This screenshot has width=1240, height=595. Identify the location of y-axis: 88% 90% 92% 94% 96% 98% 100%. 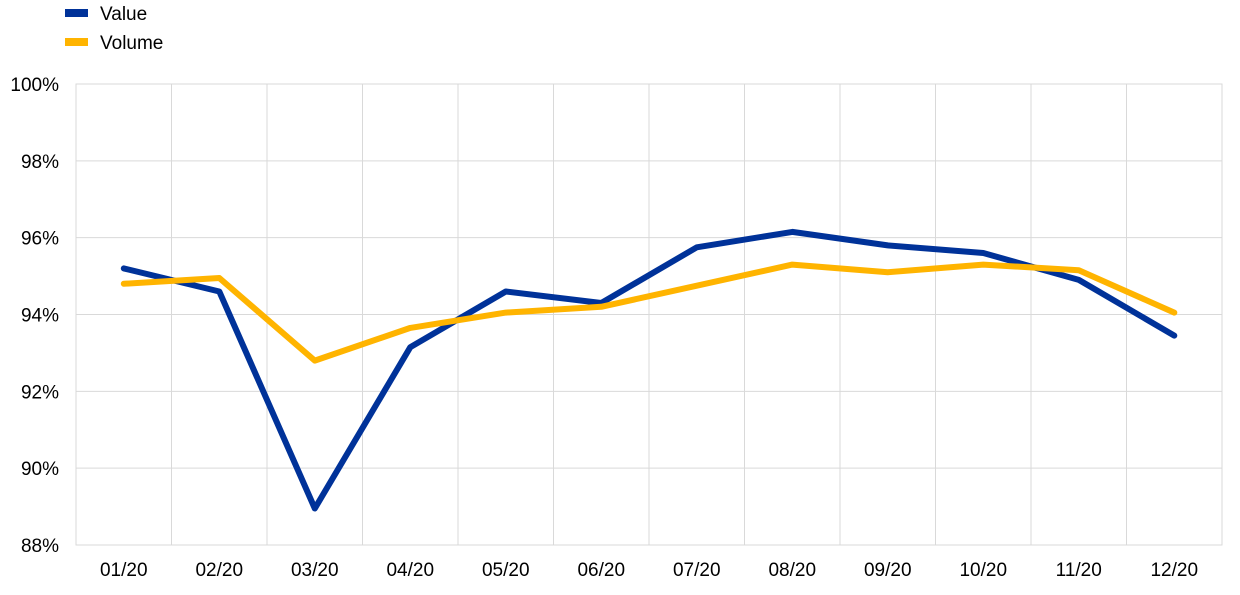
(34, 316).